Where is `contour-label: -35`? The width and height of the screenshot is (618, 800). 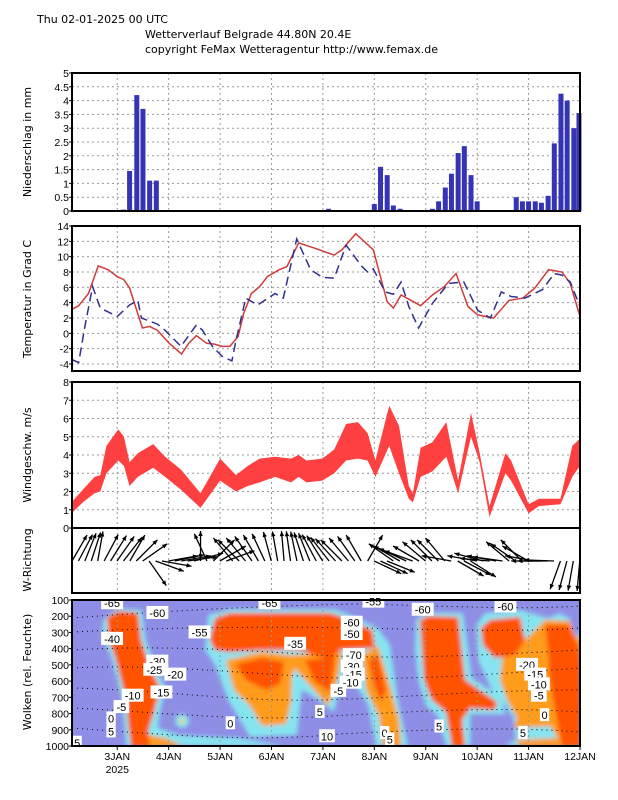
contour-label: -35 is located at coordinates (295, 643).